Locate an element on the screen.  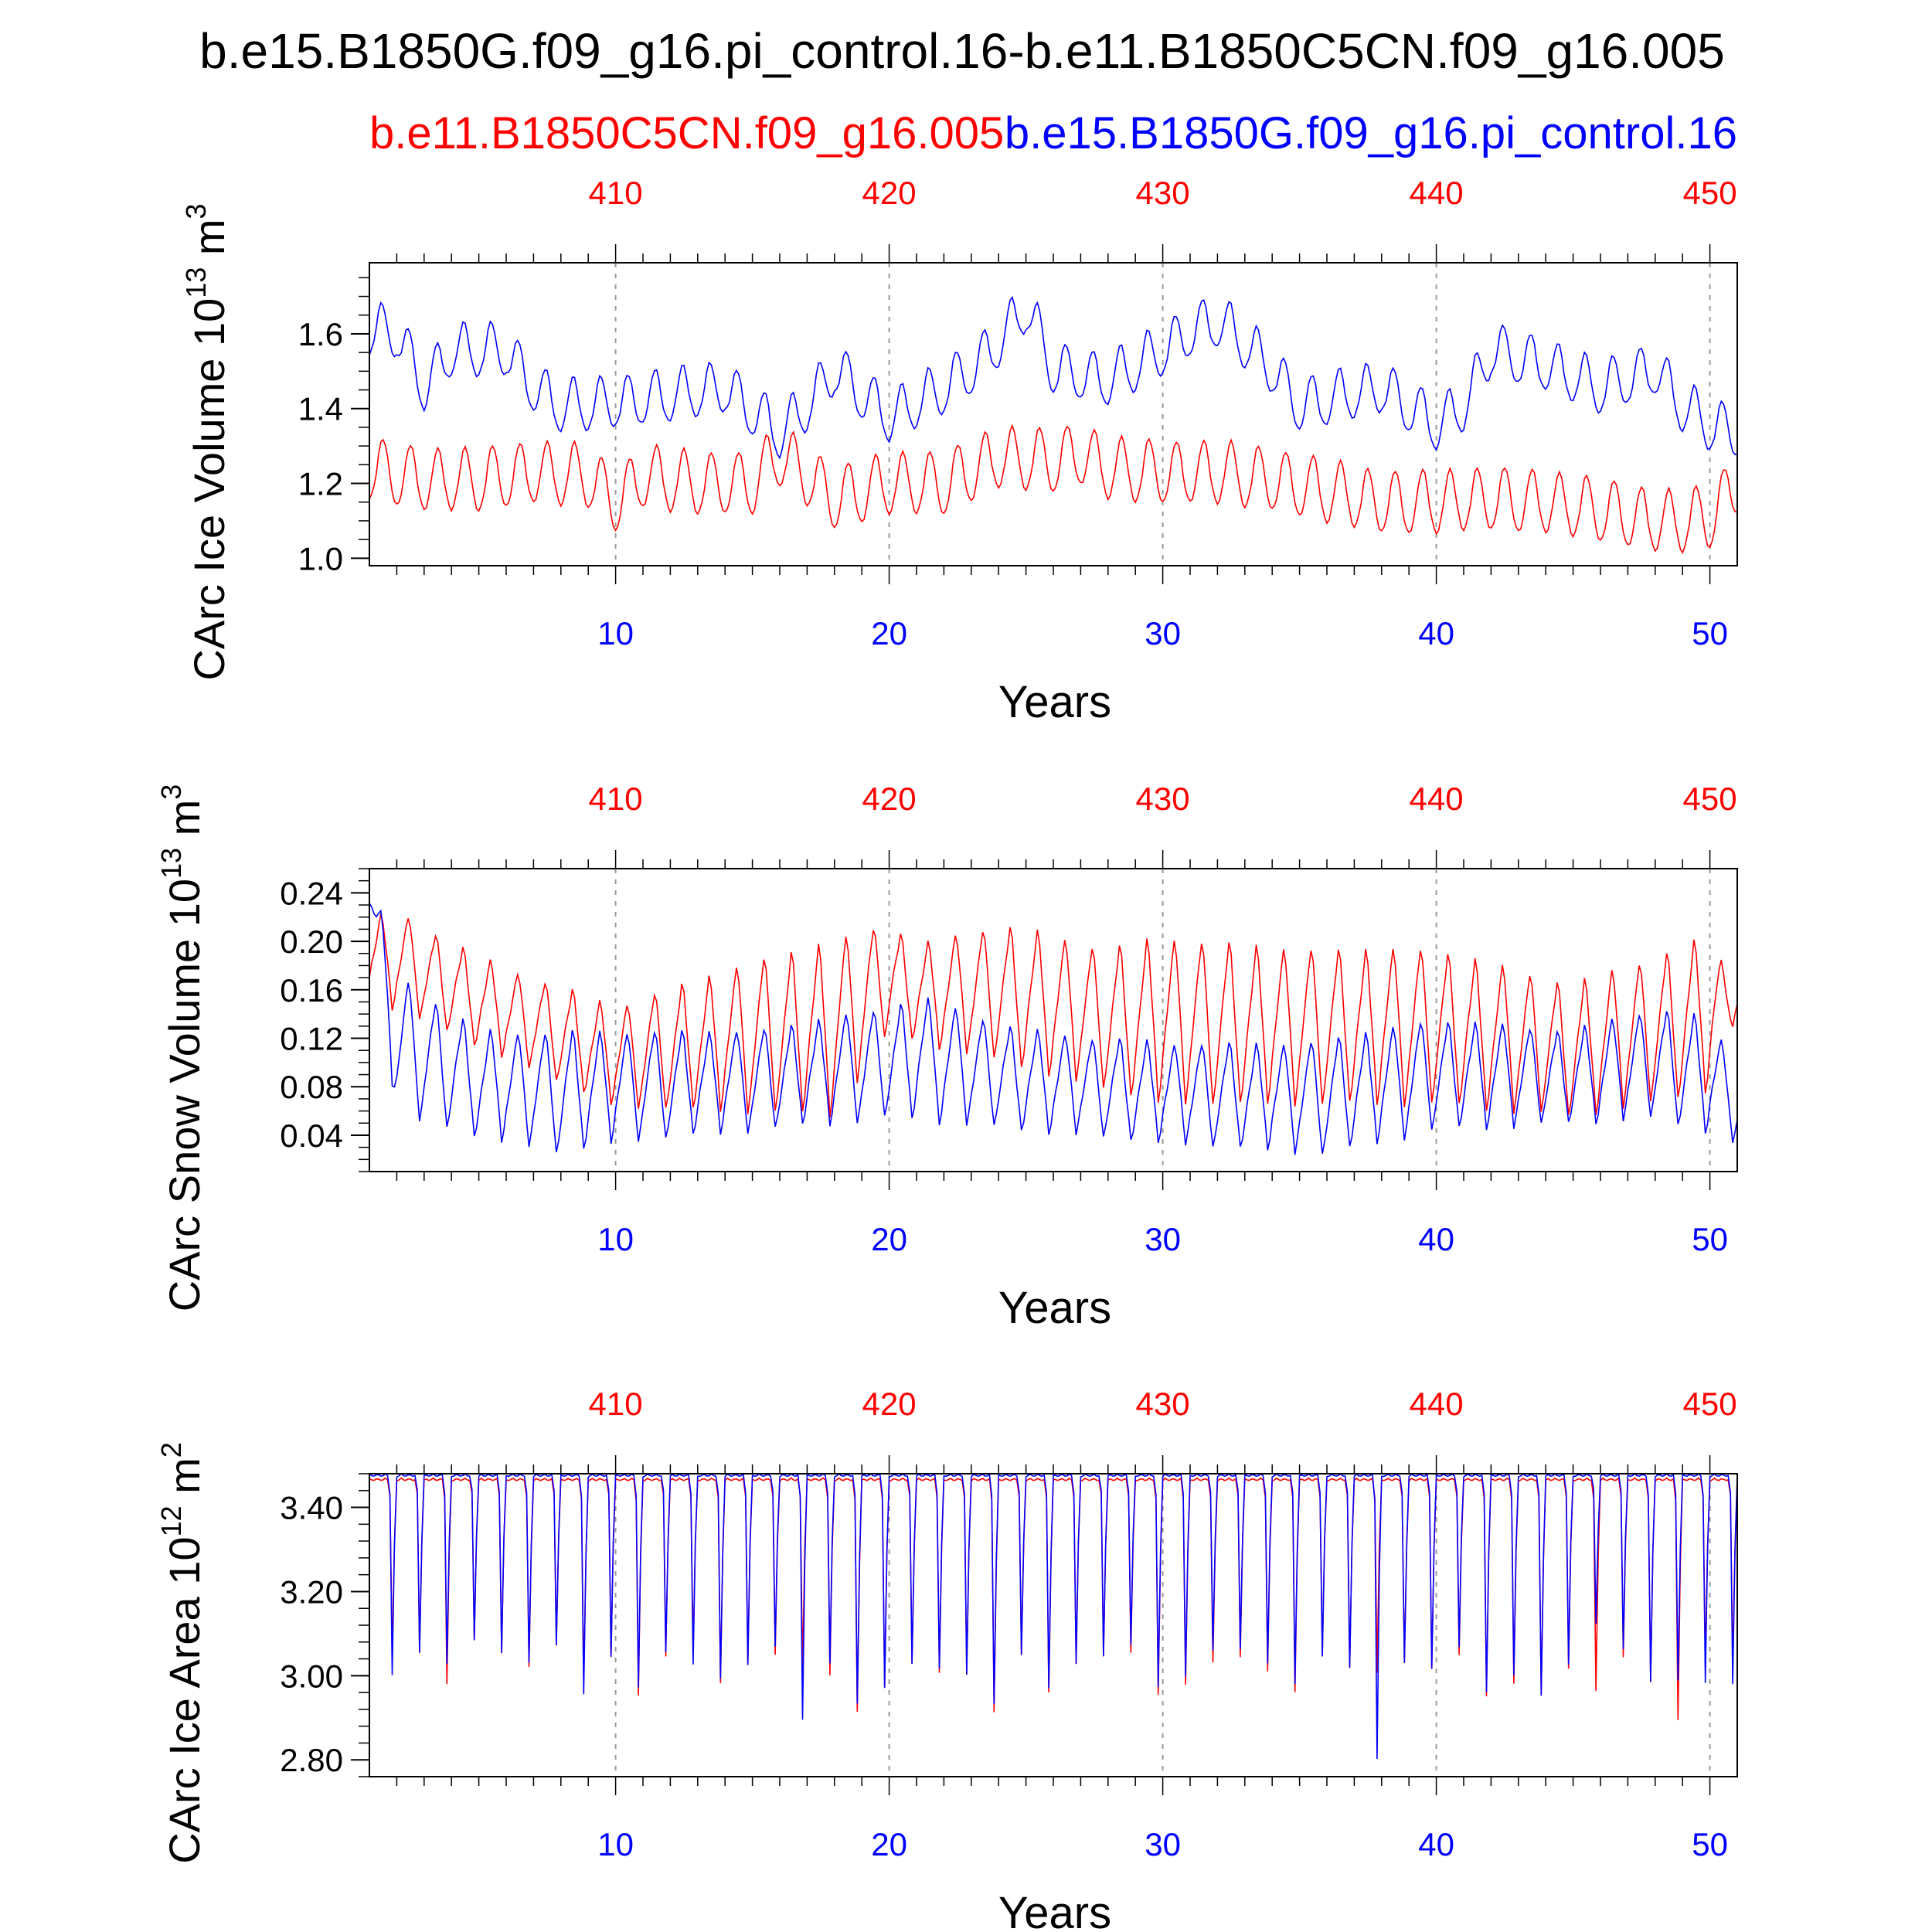
y-tick-label: 1.4 is located at coordinates (321, 409).